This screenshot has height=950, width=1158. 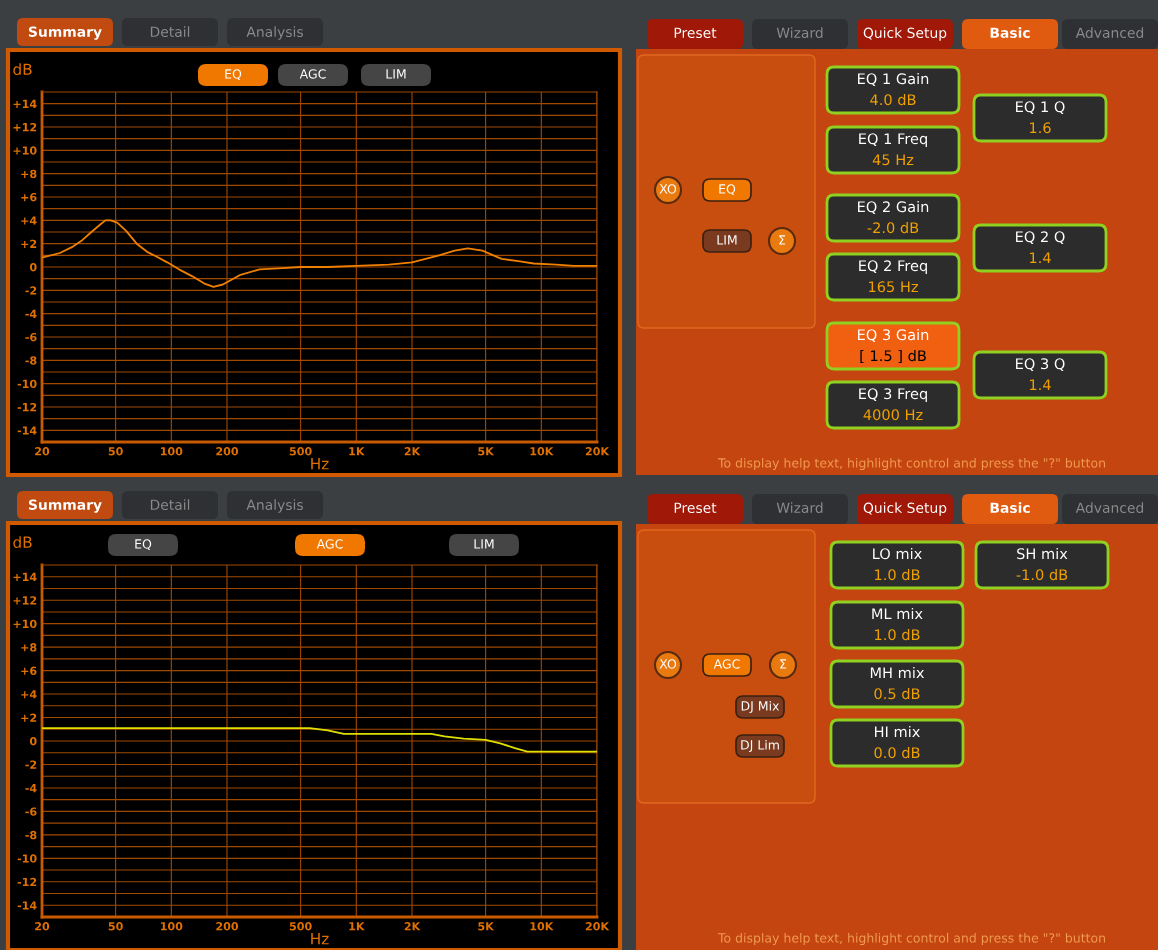 What do you see at coordinates (486, 451) in the screenshot?
I see `x-tick-label: 5K` at bounding box center [486, 451].